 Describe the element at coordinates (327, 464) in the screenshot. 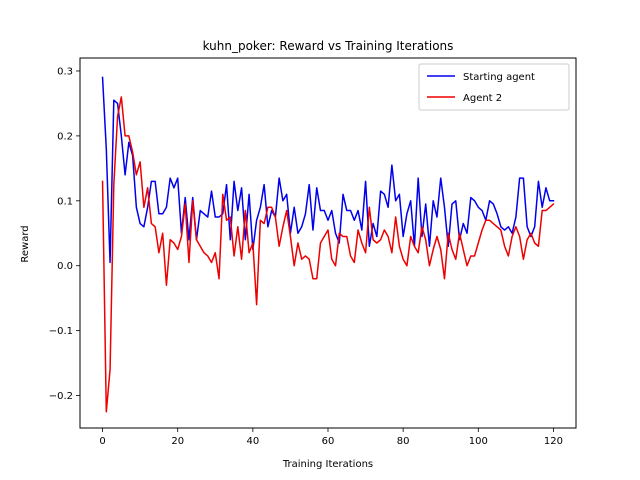

I see `x-axis-label: Training Iterations` at that location.